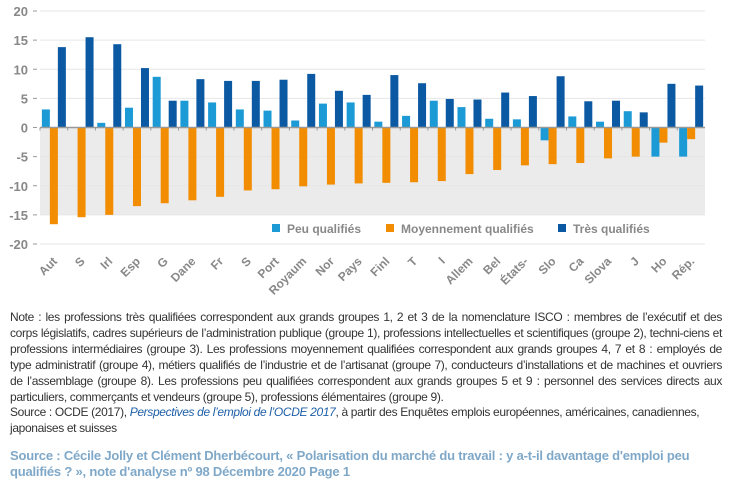  Describe the element at coordinates (514, 271) in the screenshot. I see `x-tick-label: États-` at that location.